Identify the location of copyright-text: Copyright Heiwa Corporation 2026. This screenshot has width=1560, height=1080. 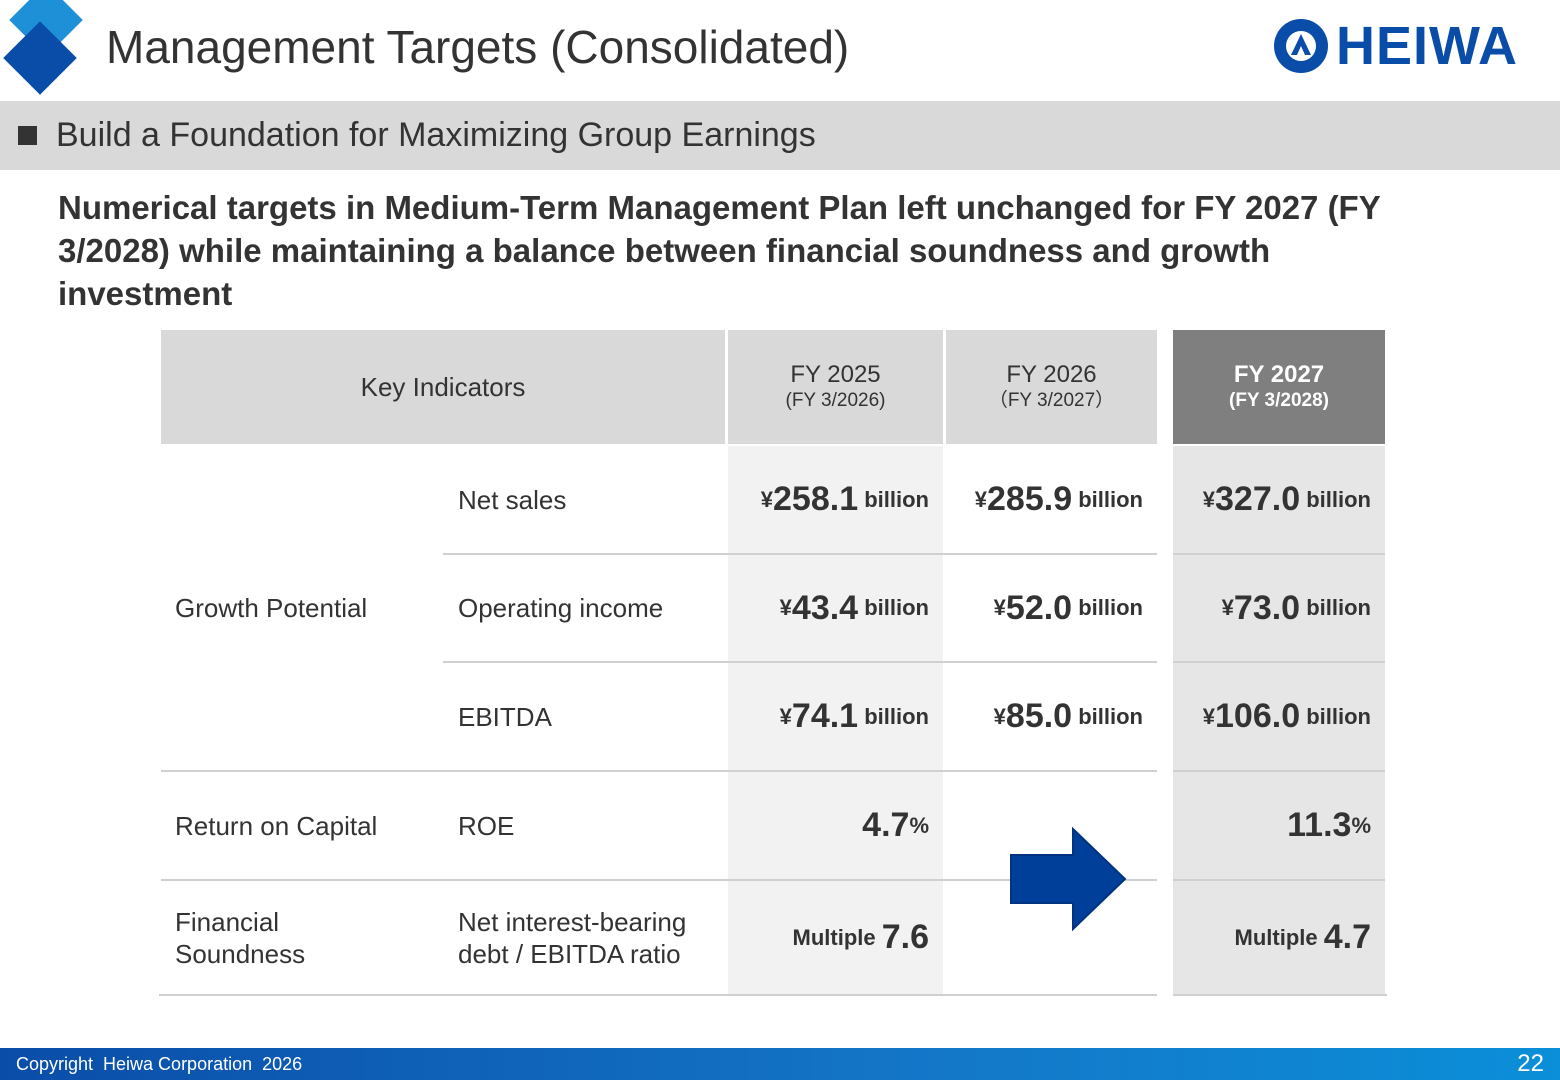
(159, 1064).